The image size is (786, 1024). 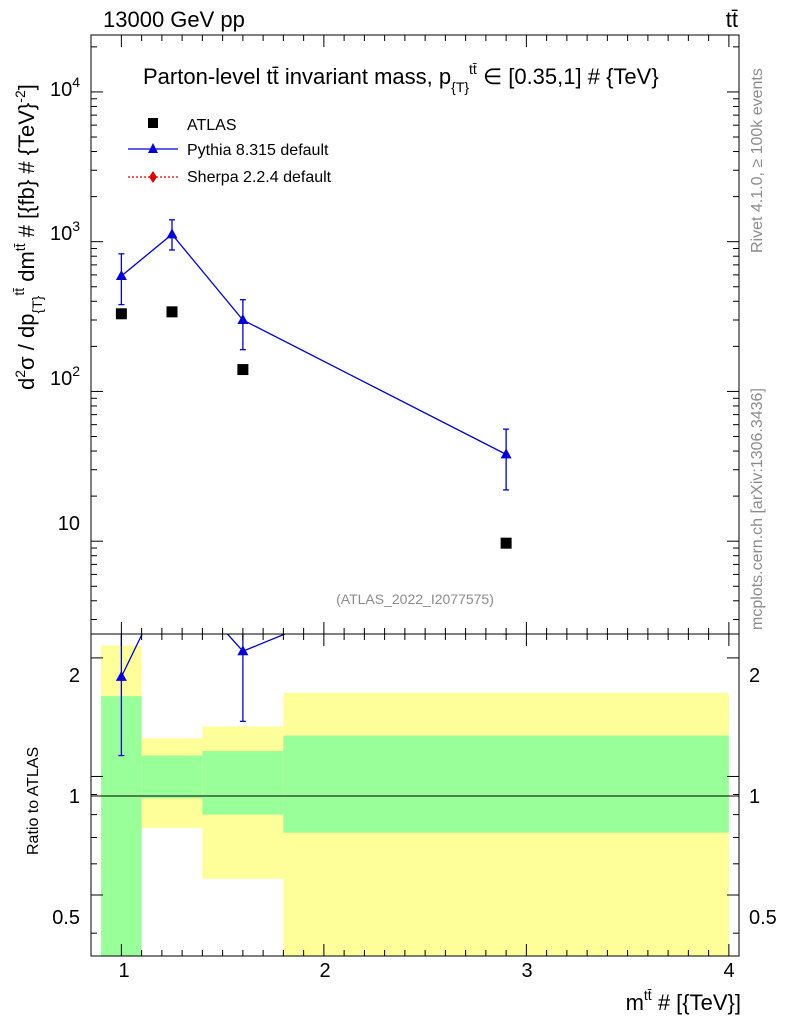 I want to click on ratio-tick-label-2: 2, so click(x=74, y=676).